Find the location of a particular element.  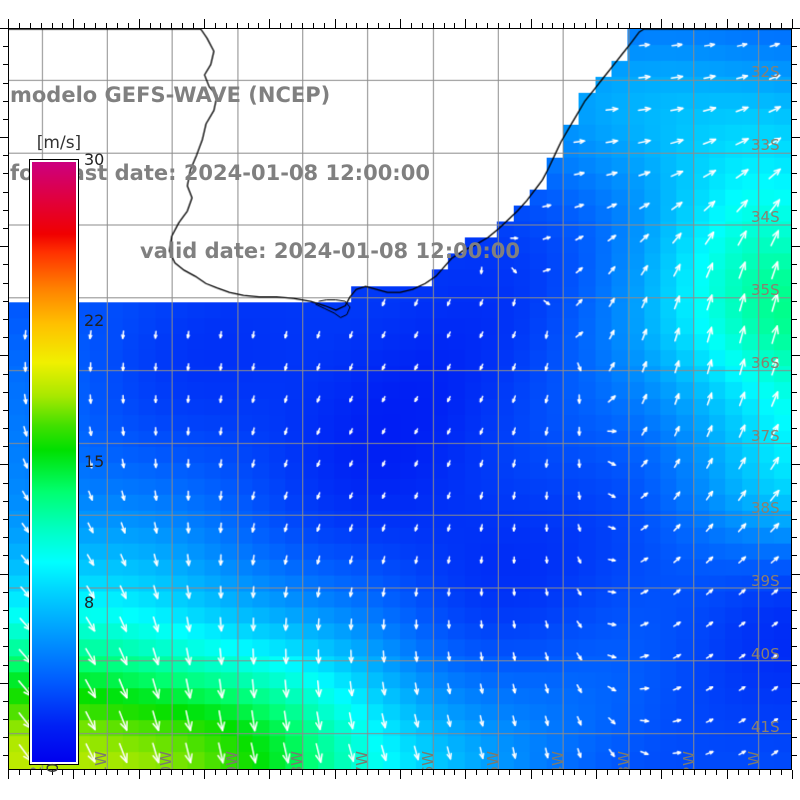

lon-label-60W: 60W is located at coordinates (166, 760).